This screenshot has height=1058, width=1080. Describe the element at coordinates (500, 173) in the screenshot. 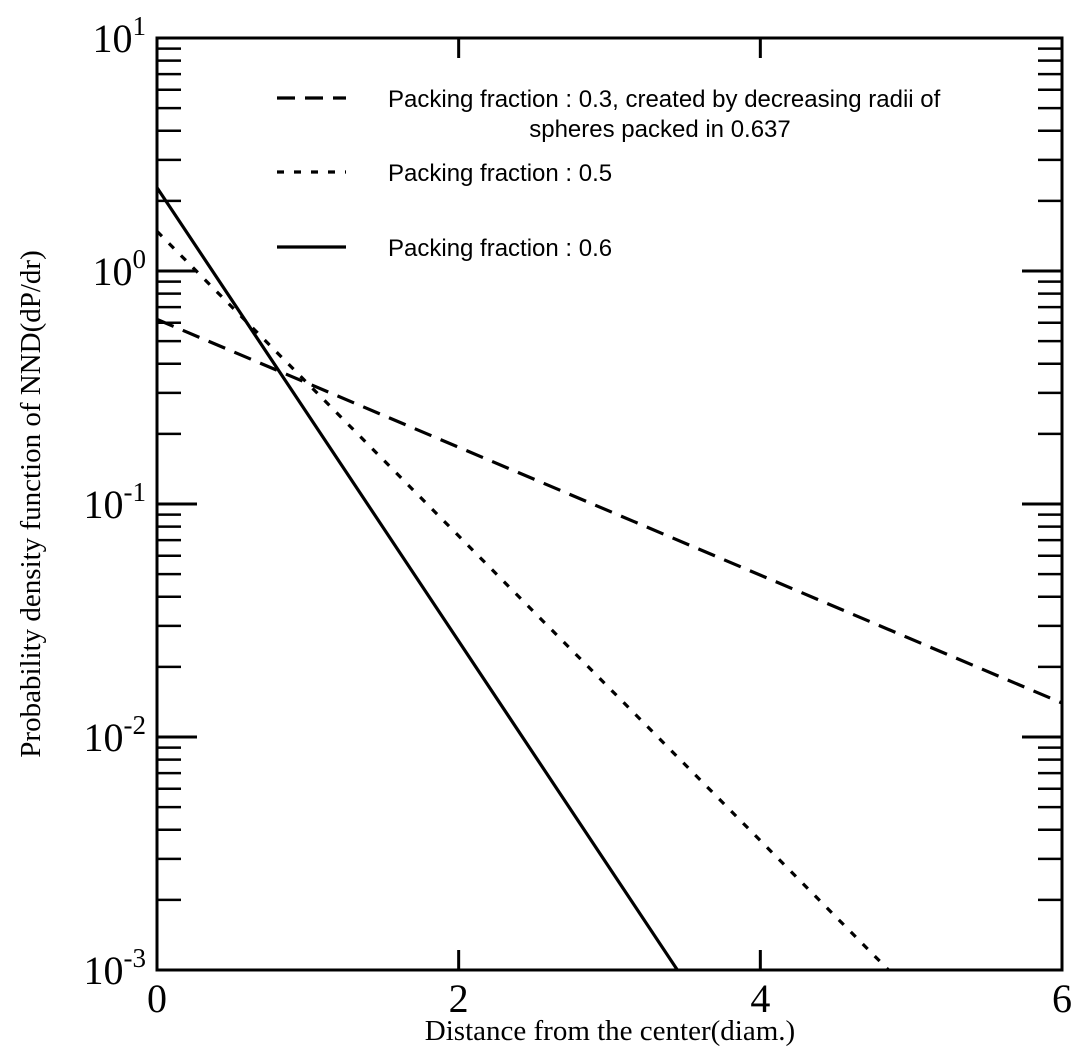

I see `legend-label-2: Packing fraction : 0.5` at that location.